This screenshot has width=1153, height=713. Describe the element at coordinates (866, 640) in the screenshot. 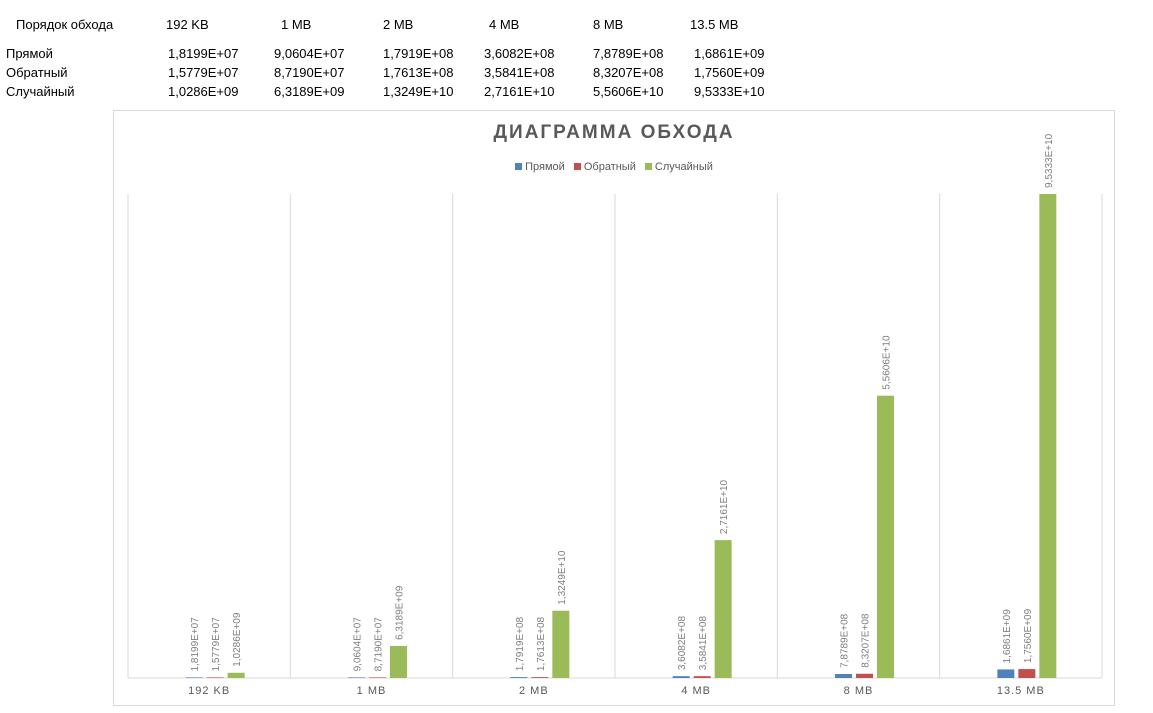

I see `data-label: 8,3207E+08` at that location.